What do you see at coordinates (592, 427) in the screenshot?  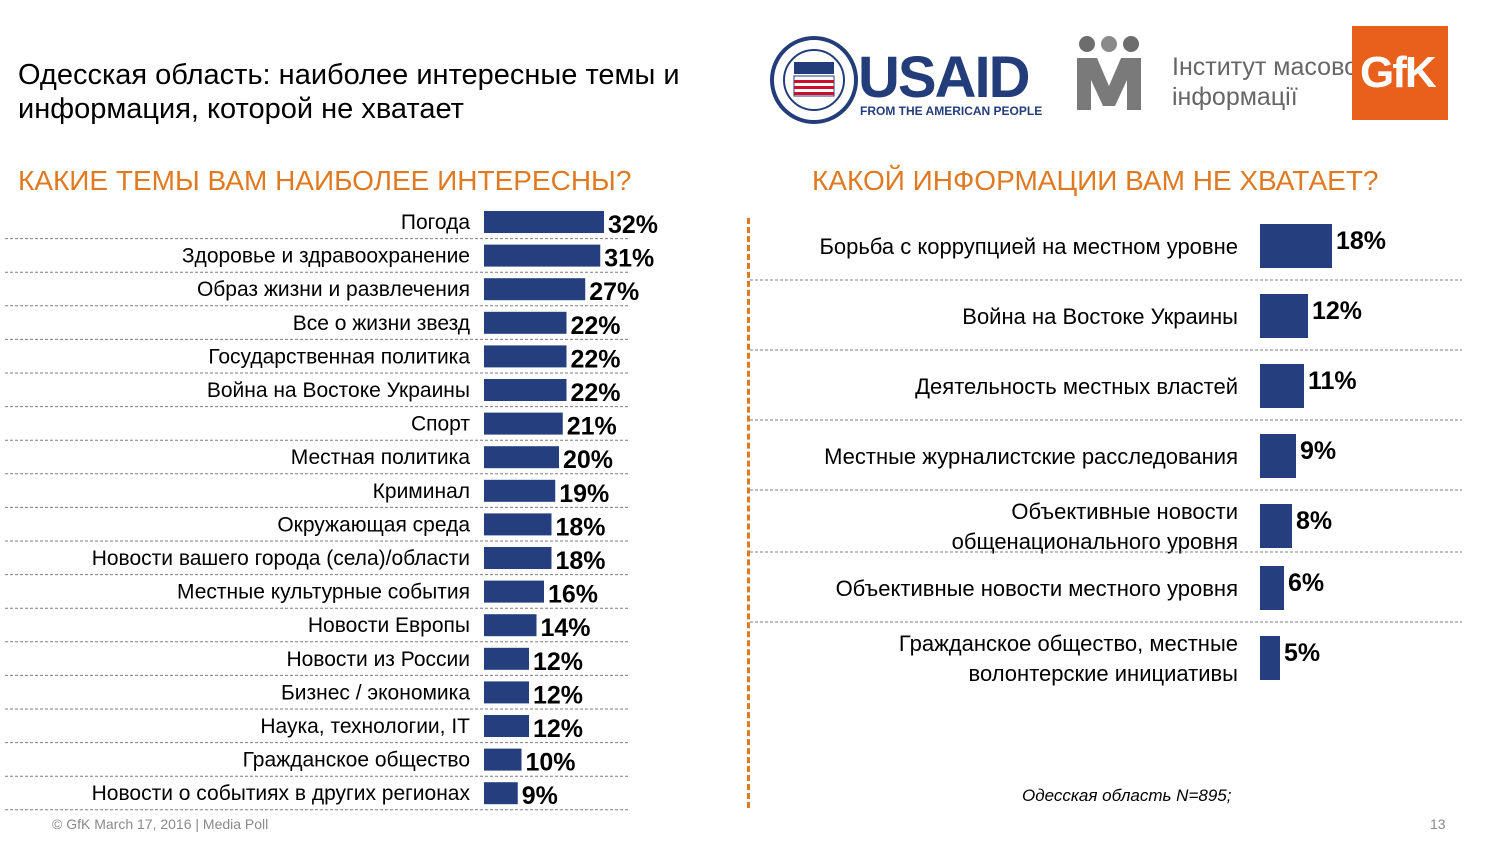 I see `data-label: 21%` at bounding box center [592, 427].